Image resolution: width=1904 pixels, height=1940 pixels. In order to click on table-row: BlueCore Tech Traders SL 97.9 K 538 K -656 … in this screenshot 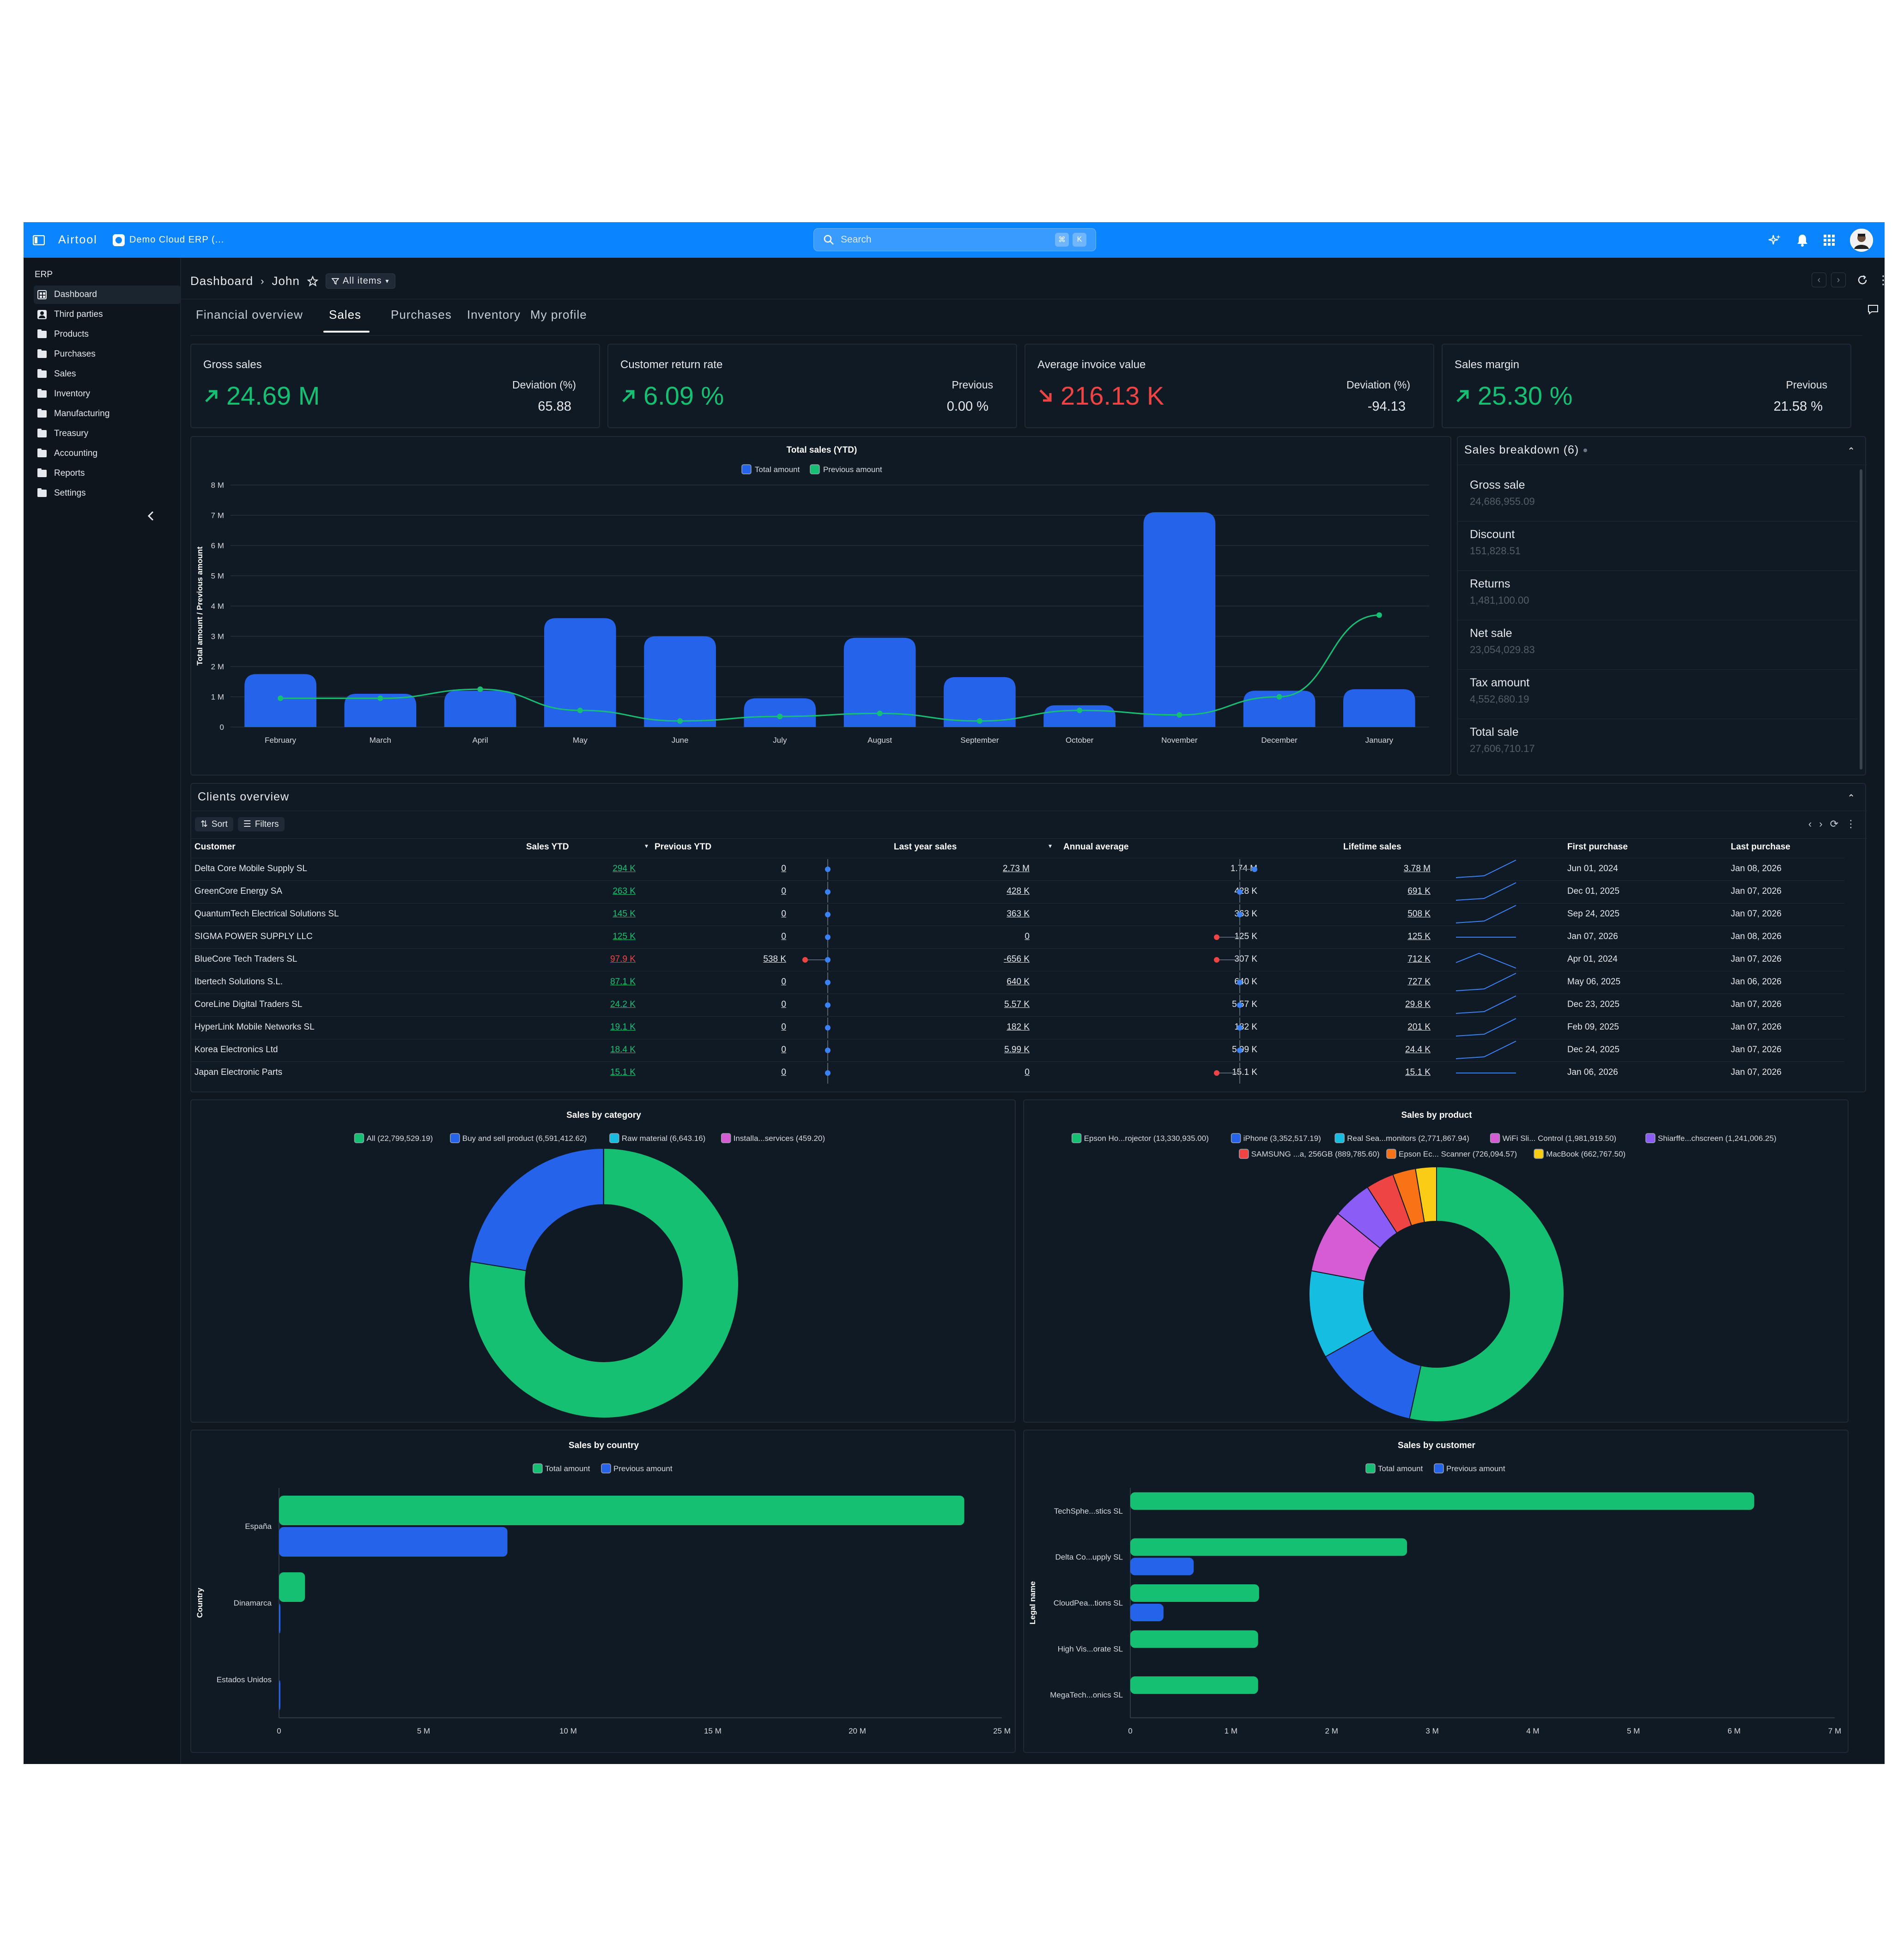, I will do `click(1017, 959)`.